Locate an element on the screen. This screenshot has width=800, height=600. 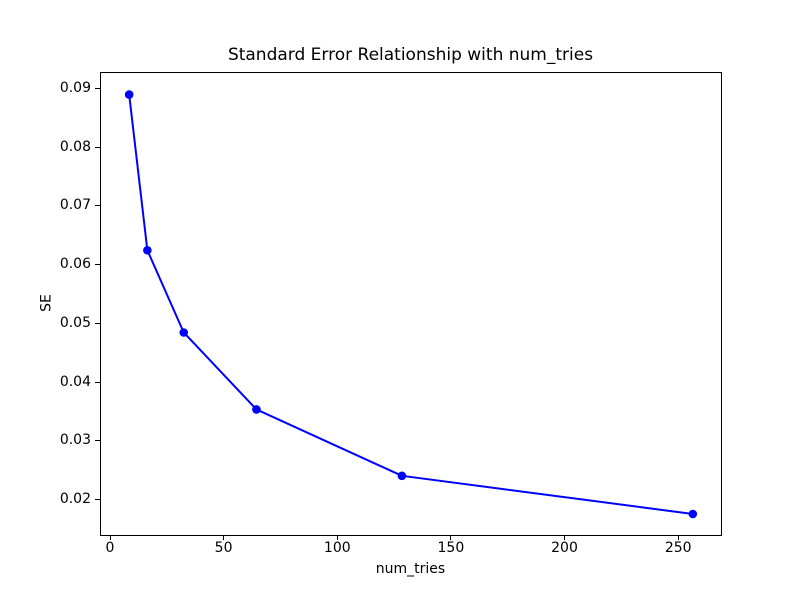
y-tick-label: 0.07 is located at coordinates (75, 205).